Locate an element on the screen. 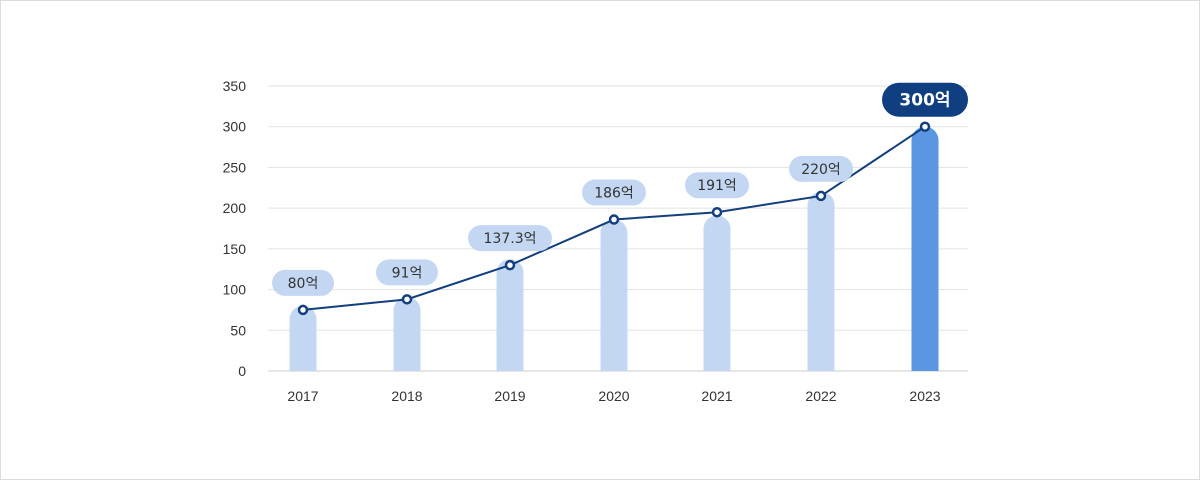 The width and height of the screenshot is (1200, 480). x-tick-label: 2023 is located at coordinates (924, 396).